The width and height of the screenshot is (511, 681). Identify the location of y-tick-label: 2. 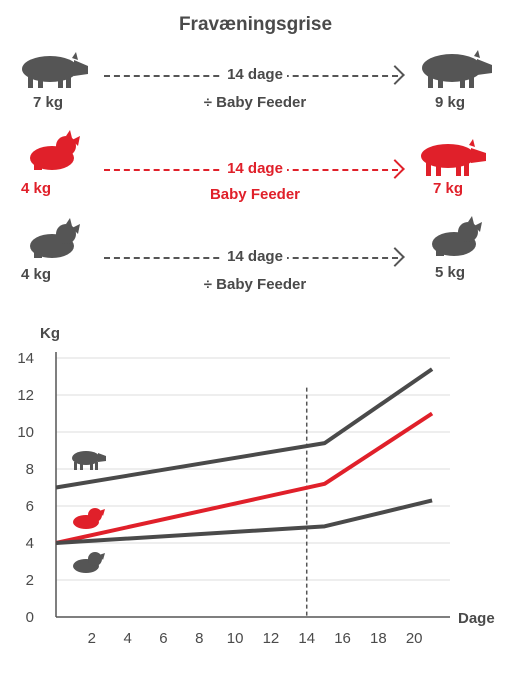
(30, 580).